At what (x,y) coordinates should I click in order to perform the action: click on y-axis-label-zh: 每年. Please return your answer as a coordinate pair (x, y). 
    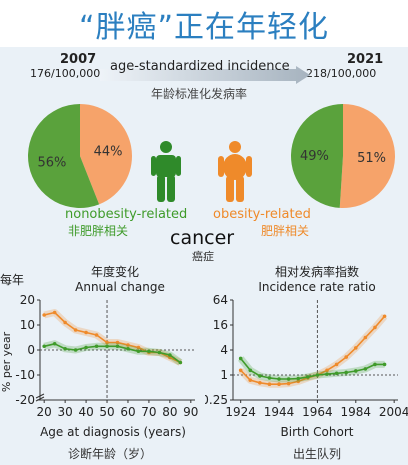
    Looking at the image, I should click on (12, 279).